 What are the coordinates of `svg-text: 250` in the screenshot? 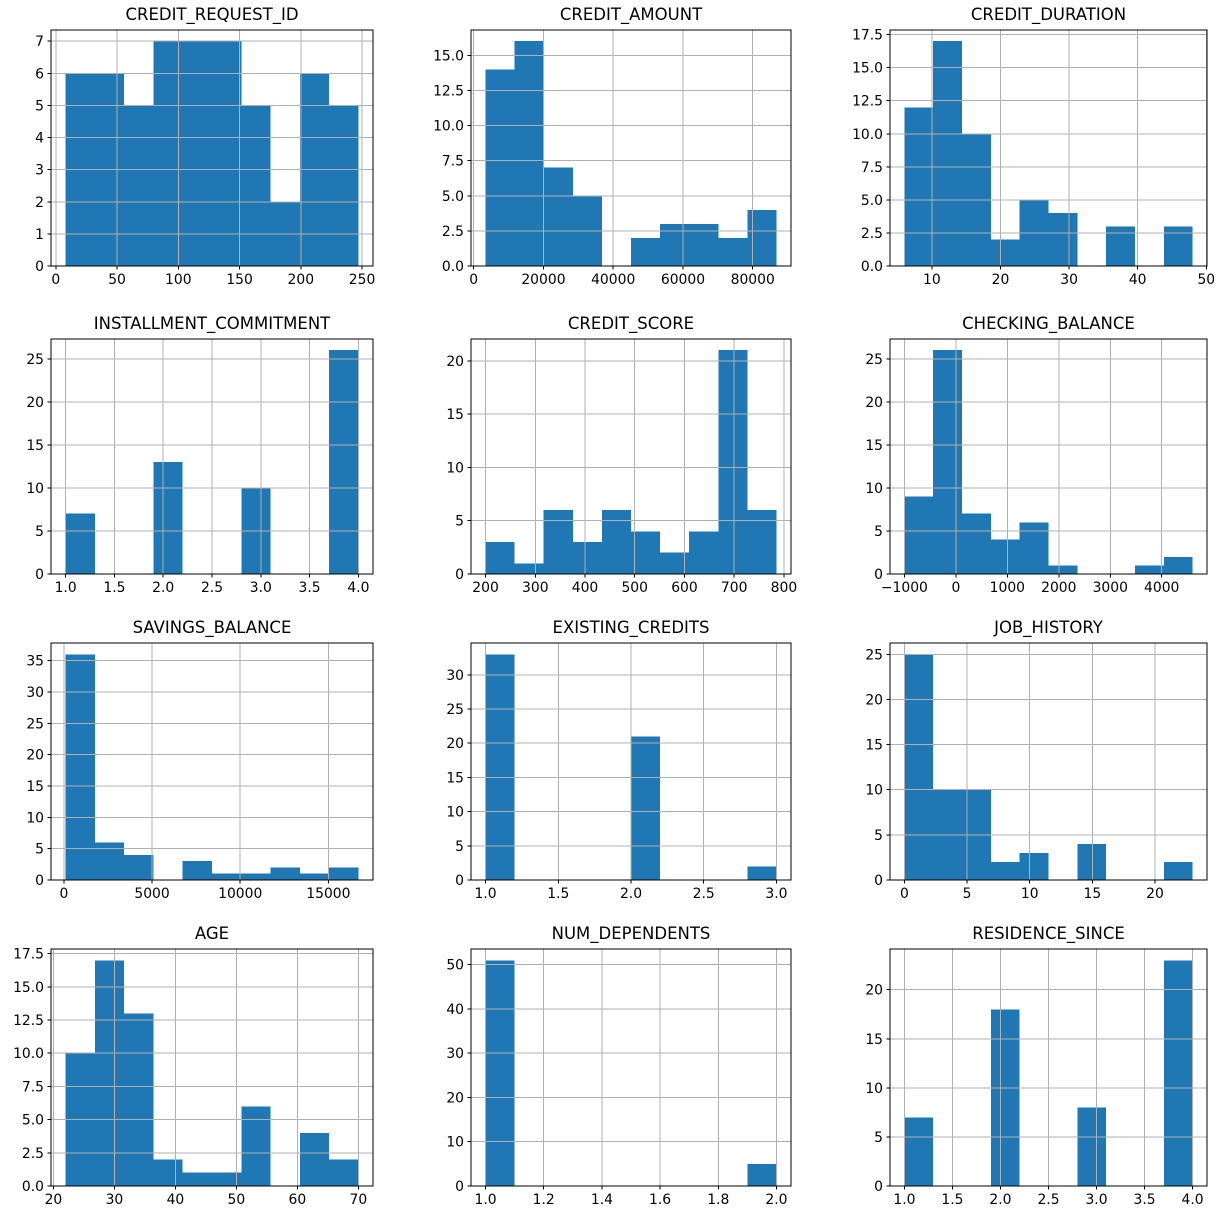 It's located at (362, 280).